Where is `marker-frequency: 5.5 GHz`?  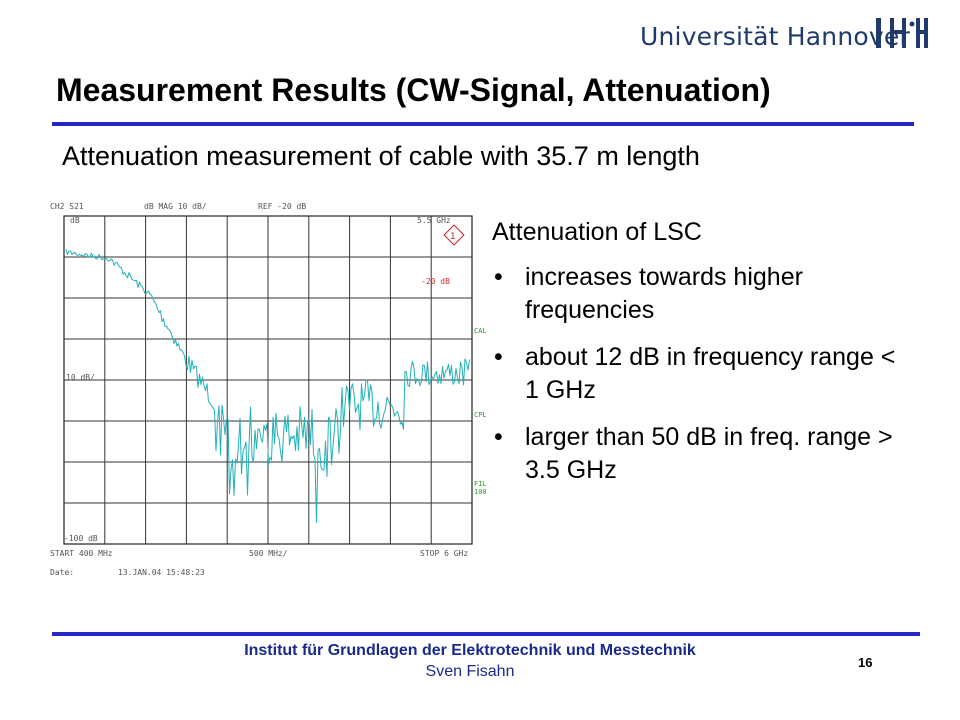
marker-frequency: 5.5 GHz is located at coordinates (434, 220).